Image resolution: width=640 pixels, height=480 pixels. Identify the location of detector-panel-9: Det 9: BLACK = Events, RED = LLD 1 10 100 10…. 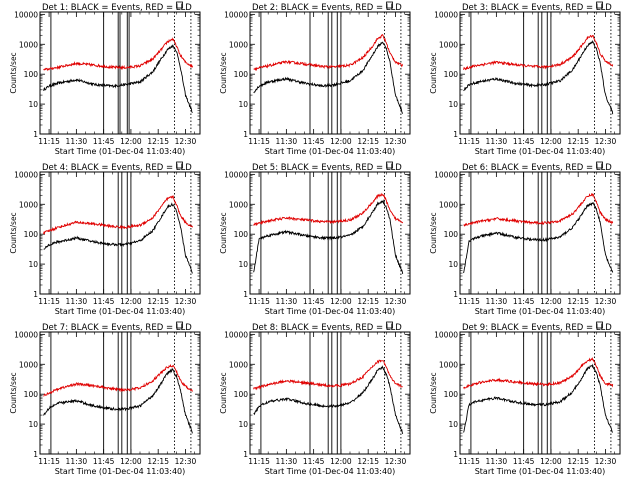
(525, 398).